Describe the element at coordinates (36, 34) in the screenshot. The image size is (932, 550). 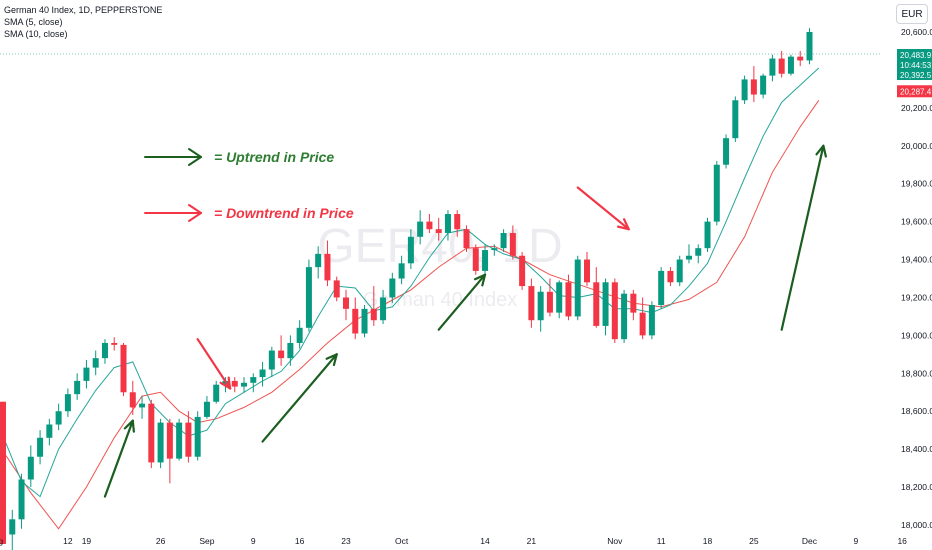
I see `sma10-legend: SMA (10, close)` at that location.